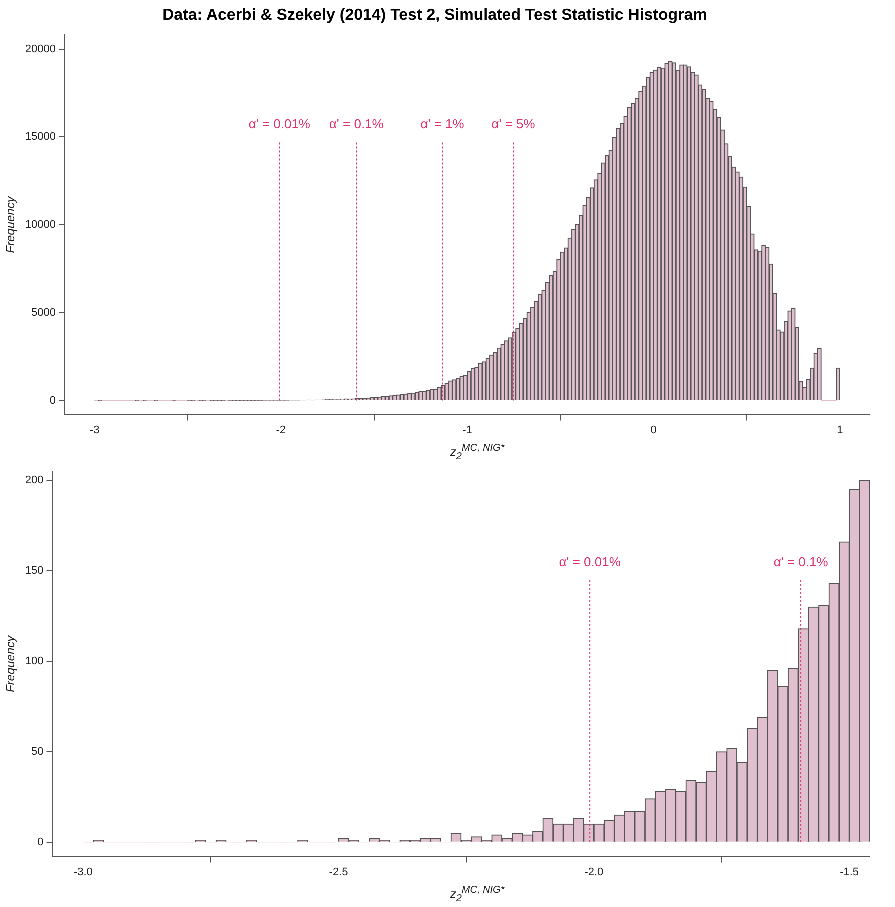 Image resolution: width=895 pixels, height=907 pixels. I want to click on y-tick-label: 10000, so click(40, 225).